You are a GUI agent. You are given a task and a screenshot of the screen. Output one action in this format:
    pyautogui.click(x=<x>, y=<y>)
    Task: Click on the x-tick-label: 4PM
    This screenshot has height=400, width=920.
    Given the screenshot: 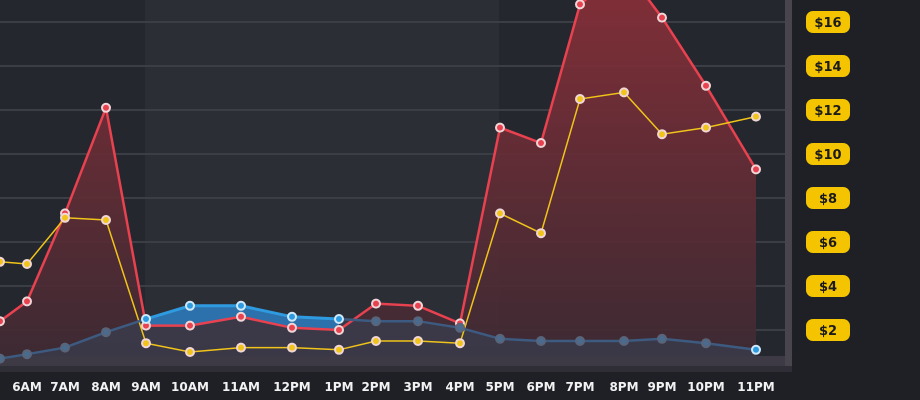 What is the action you would take?
    pyautogui.click(x=459, y=387)
    